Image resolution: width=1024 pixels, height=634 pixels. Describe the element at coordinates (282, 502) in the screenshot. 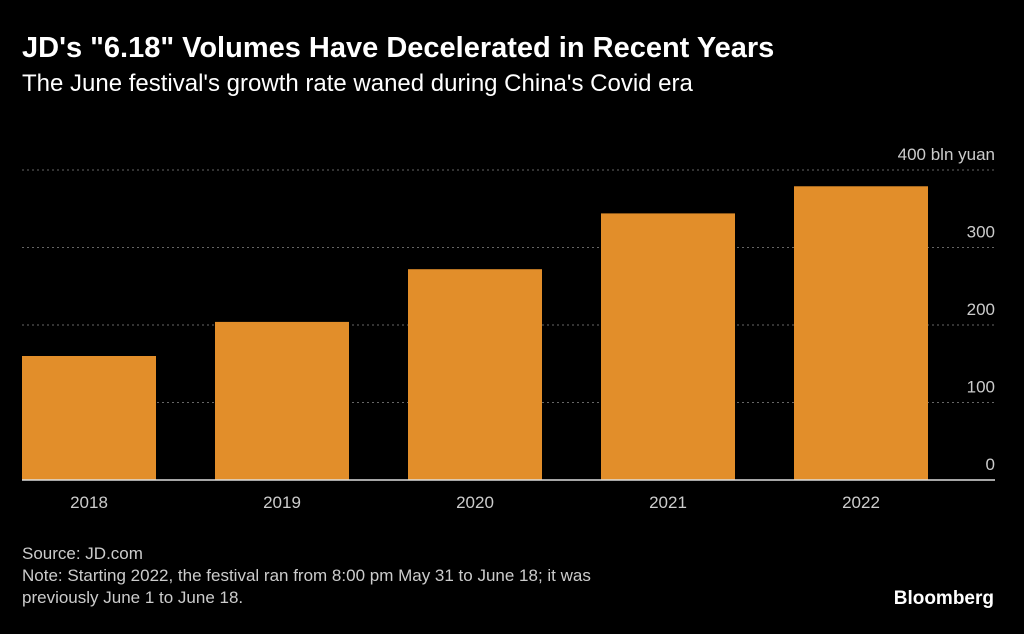

I see `x-tick-label: 2019` at that location.